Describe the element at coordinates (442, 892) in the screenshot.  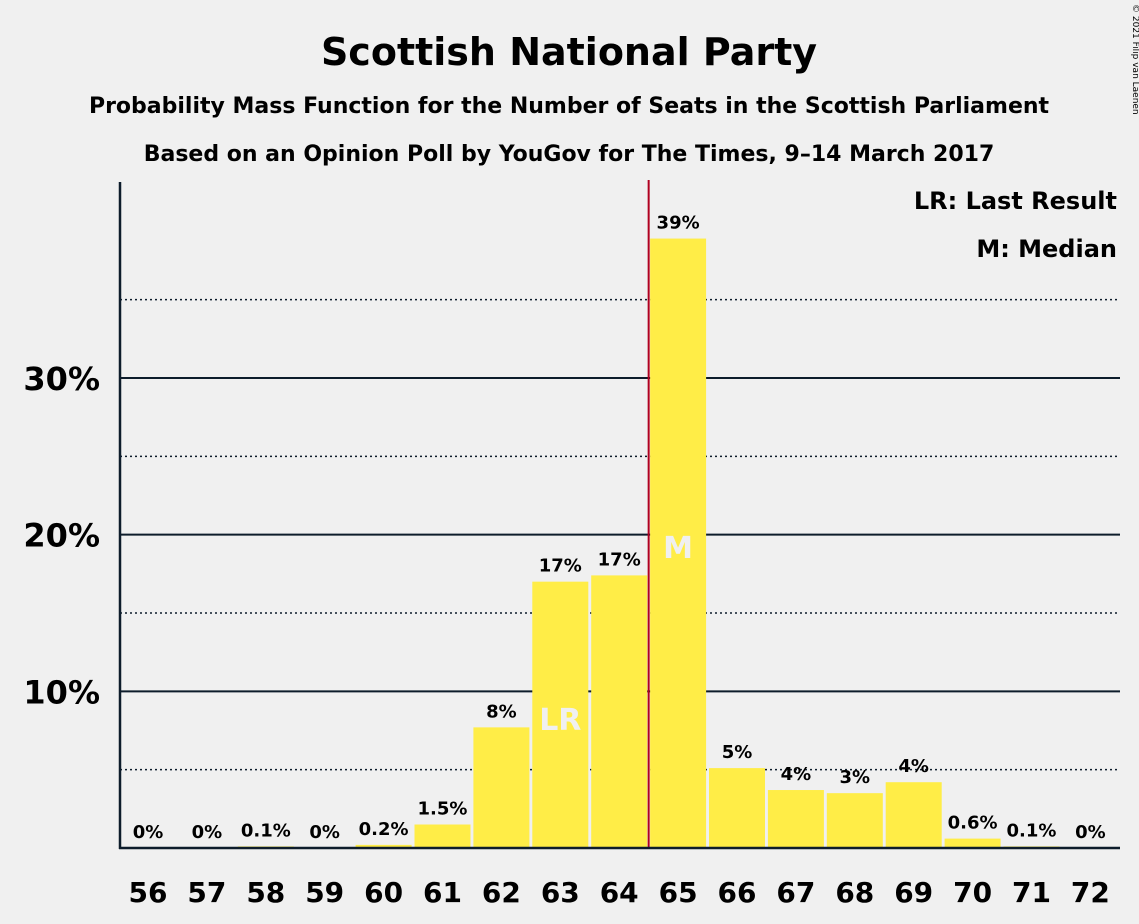
I see `x-tick-61: 61` at that location.